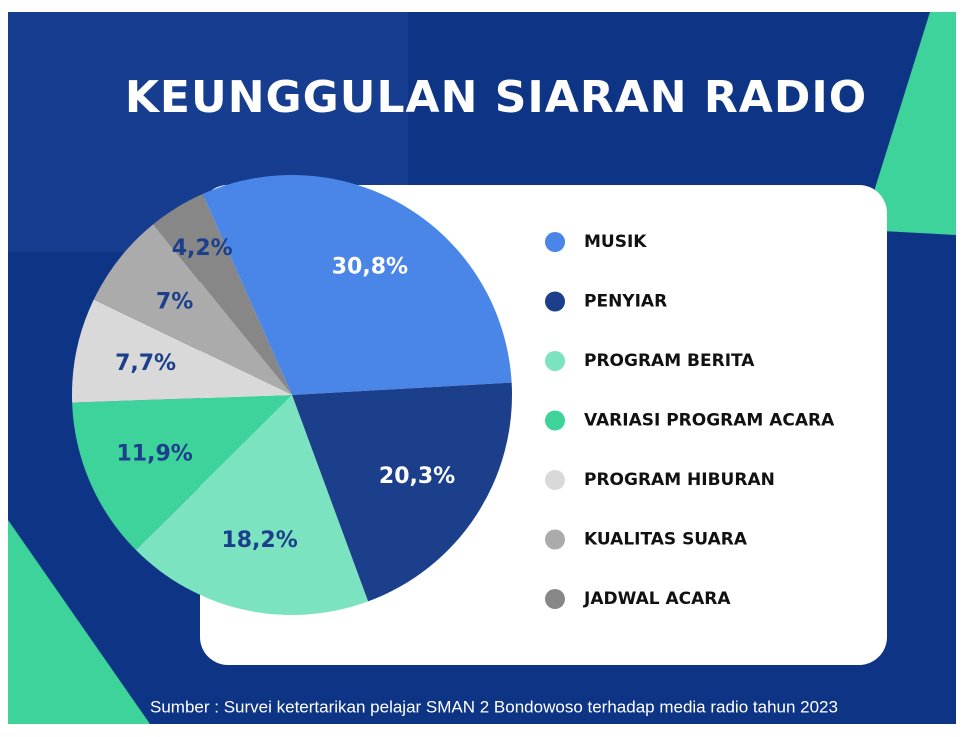  I want to click on value-label: 7%, so click(174, 301).